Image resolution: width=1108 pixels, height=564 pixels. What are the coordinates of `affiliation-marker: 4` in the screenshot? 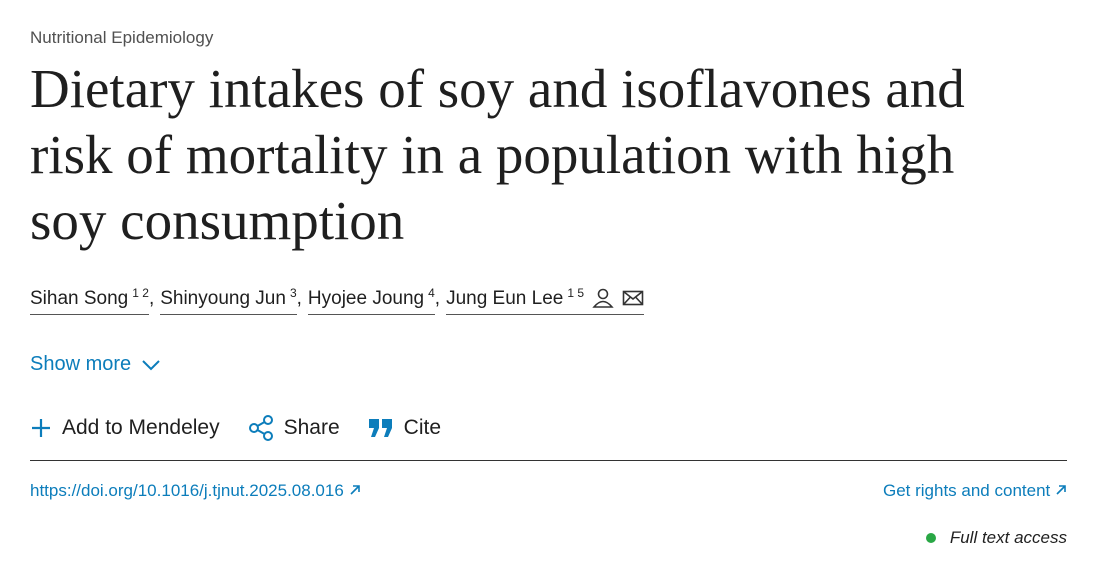 It's located at (431, 293).